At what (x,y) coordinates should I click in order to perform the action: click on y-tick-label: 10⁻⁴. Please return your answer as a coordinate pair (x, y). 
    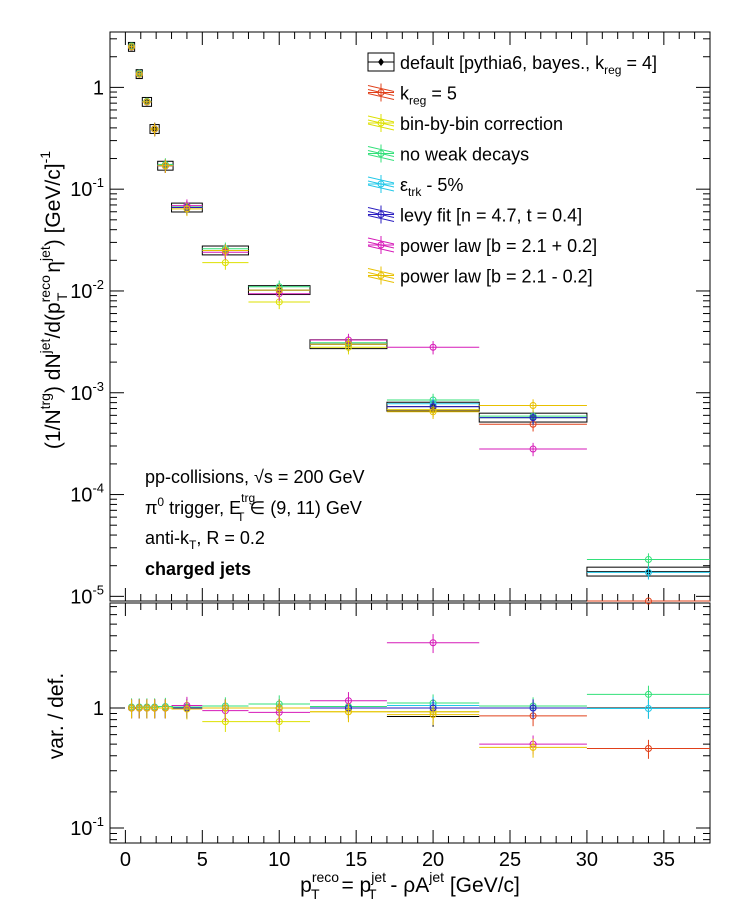
    Looking at the image, I should click on (87, 494).